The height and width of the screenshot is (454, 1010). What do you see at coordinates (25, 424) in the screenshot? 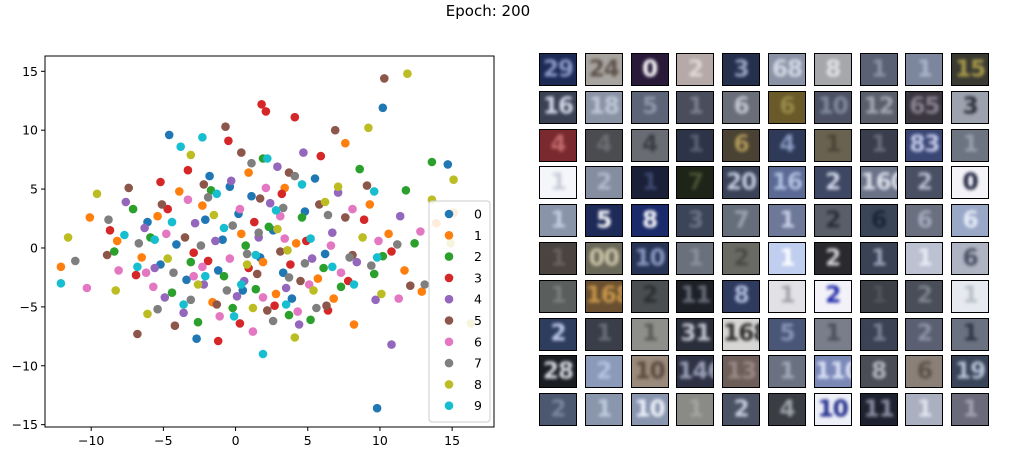
I see `y-tick-label: −15` at bounding box center [25, 424].